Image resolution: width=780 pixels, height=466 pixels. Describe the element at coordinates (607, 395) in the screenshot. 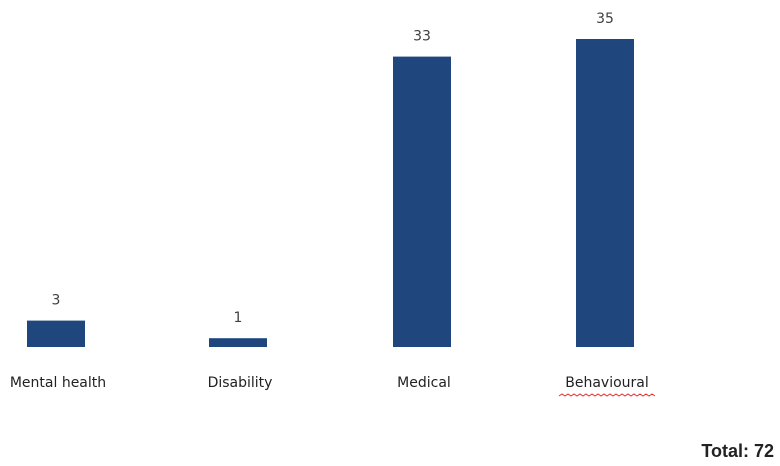

I see `spellcheck-squiggle` at that location.